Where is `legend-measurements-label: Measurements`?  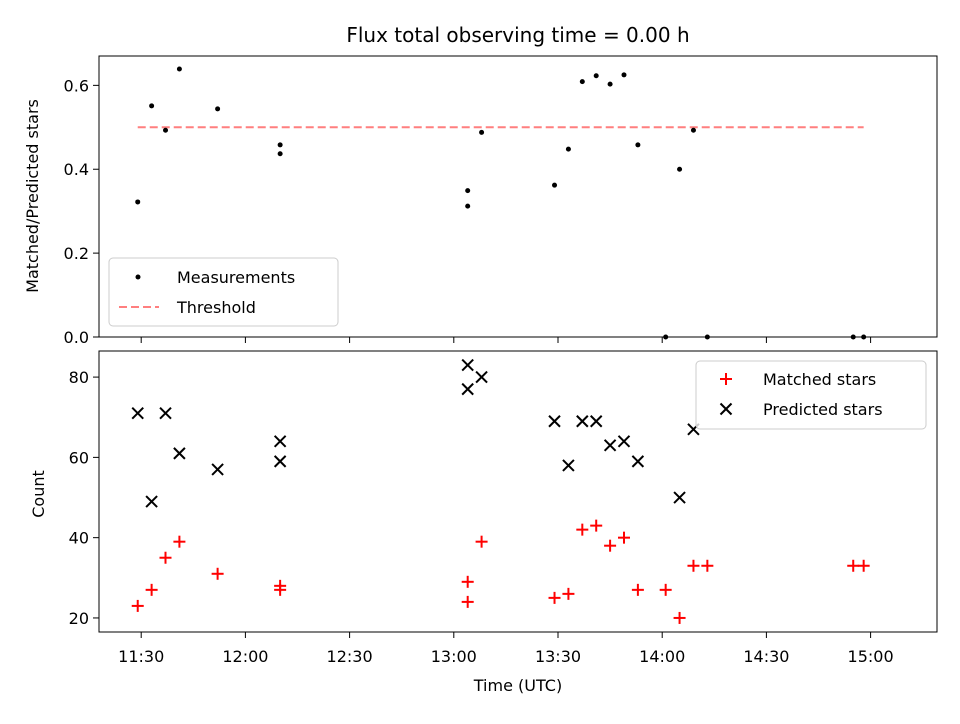
legend-measurements-label: Measurements is located at coordinates (236, 277).